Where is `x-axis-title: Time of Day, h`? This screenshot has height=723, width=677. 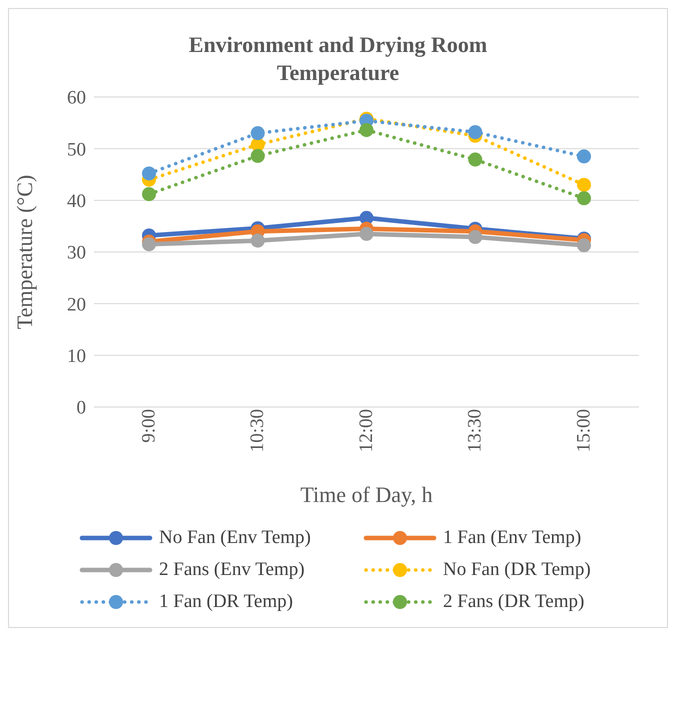 x-axis-title: Time of Day, h is located at coordinates (366, 494).